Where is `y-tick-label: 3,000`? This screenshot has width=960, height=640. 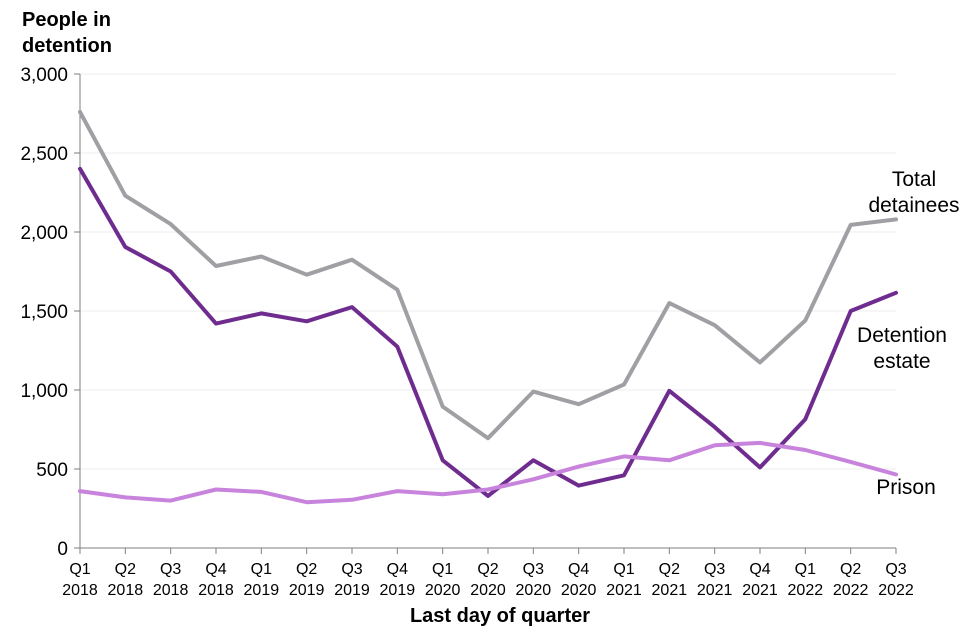 y-tick-label: 3,000 is located at coordinates (44, 75).